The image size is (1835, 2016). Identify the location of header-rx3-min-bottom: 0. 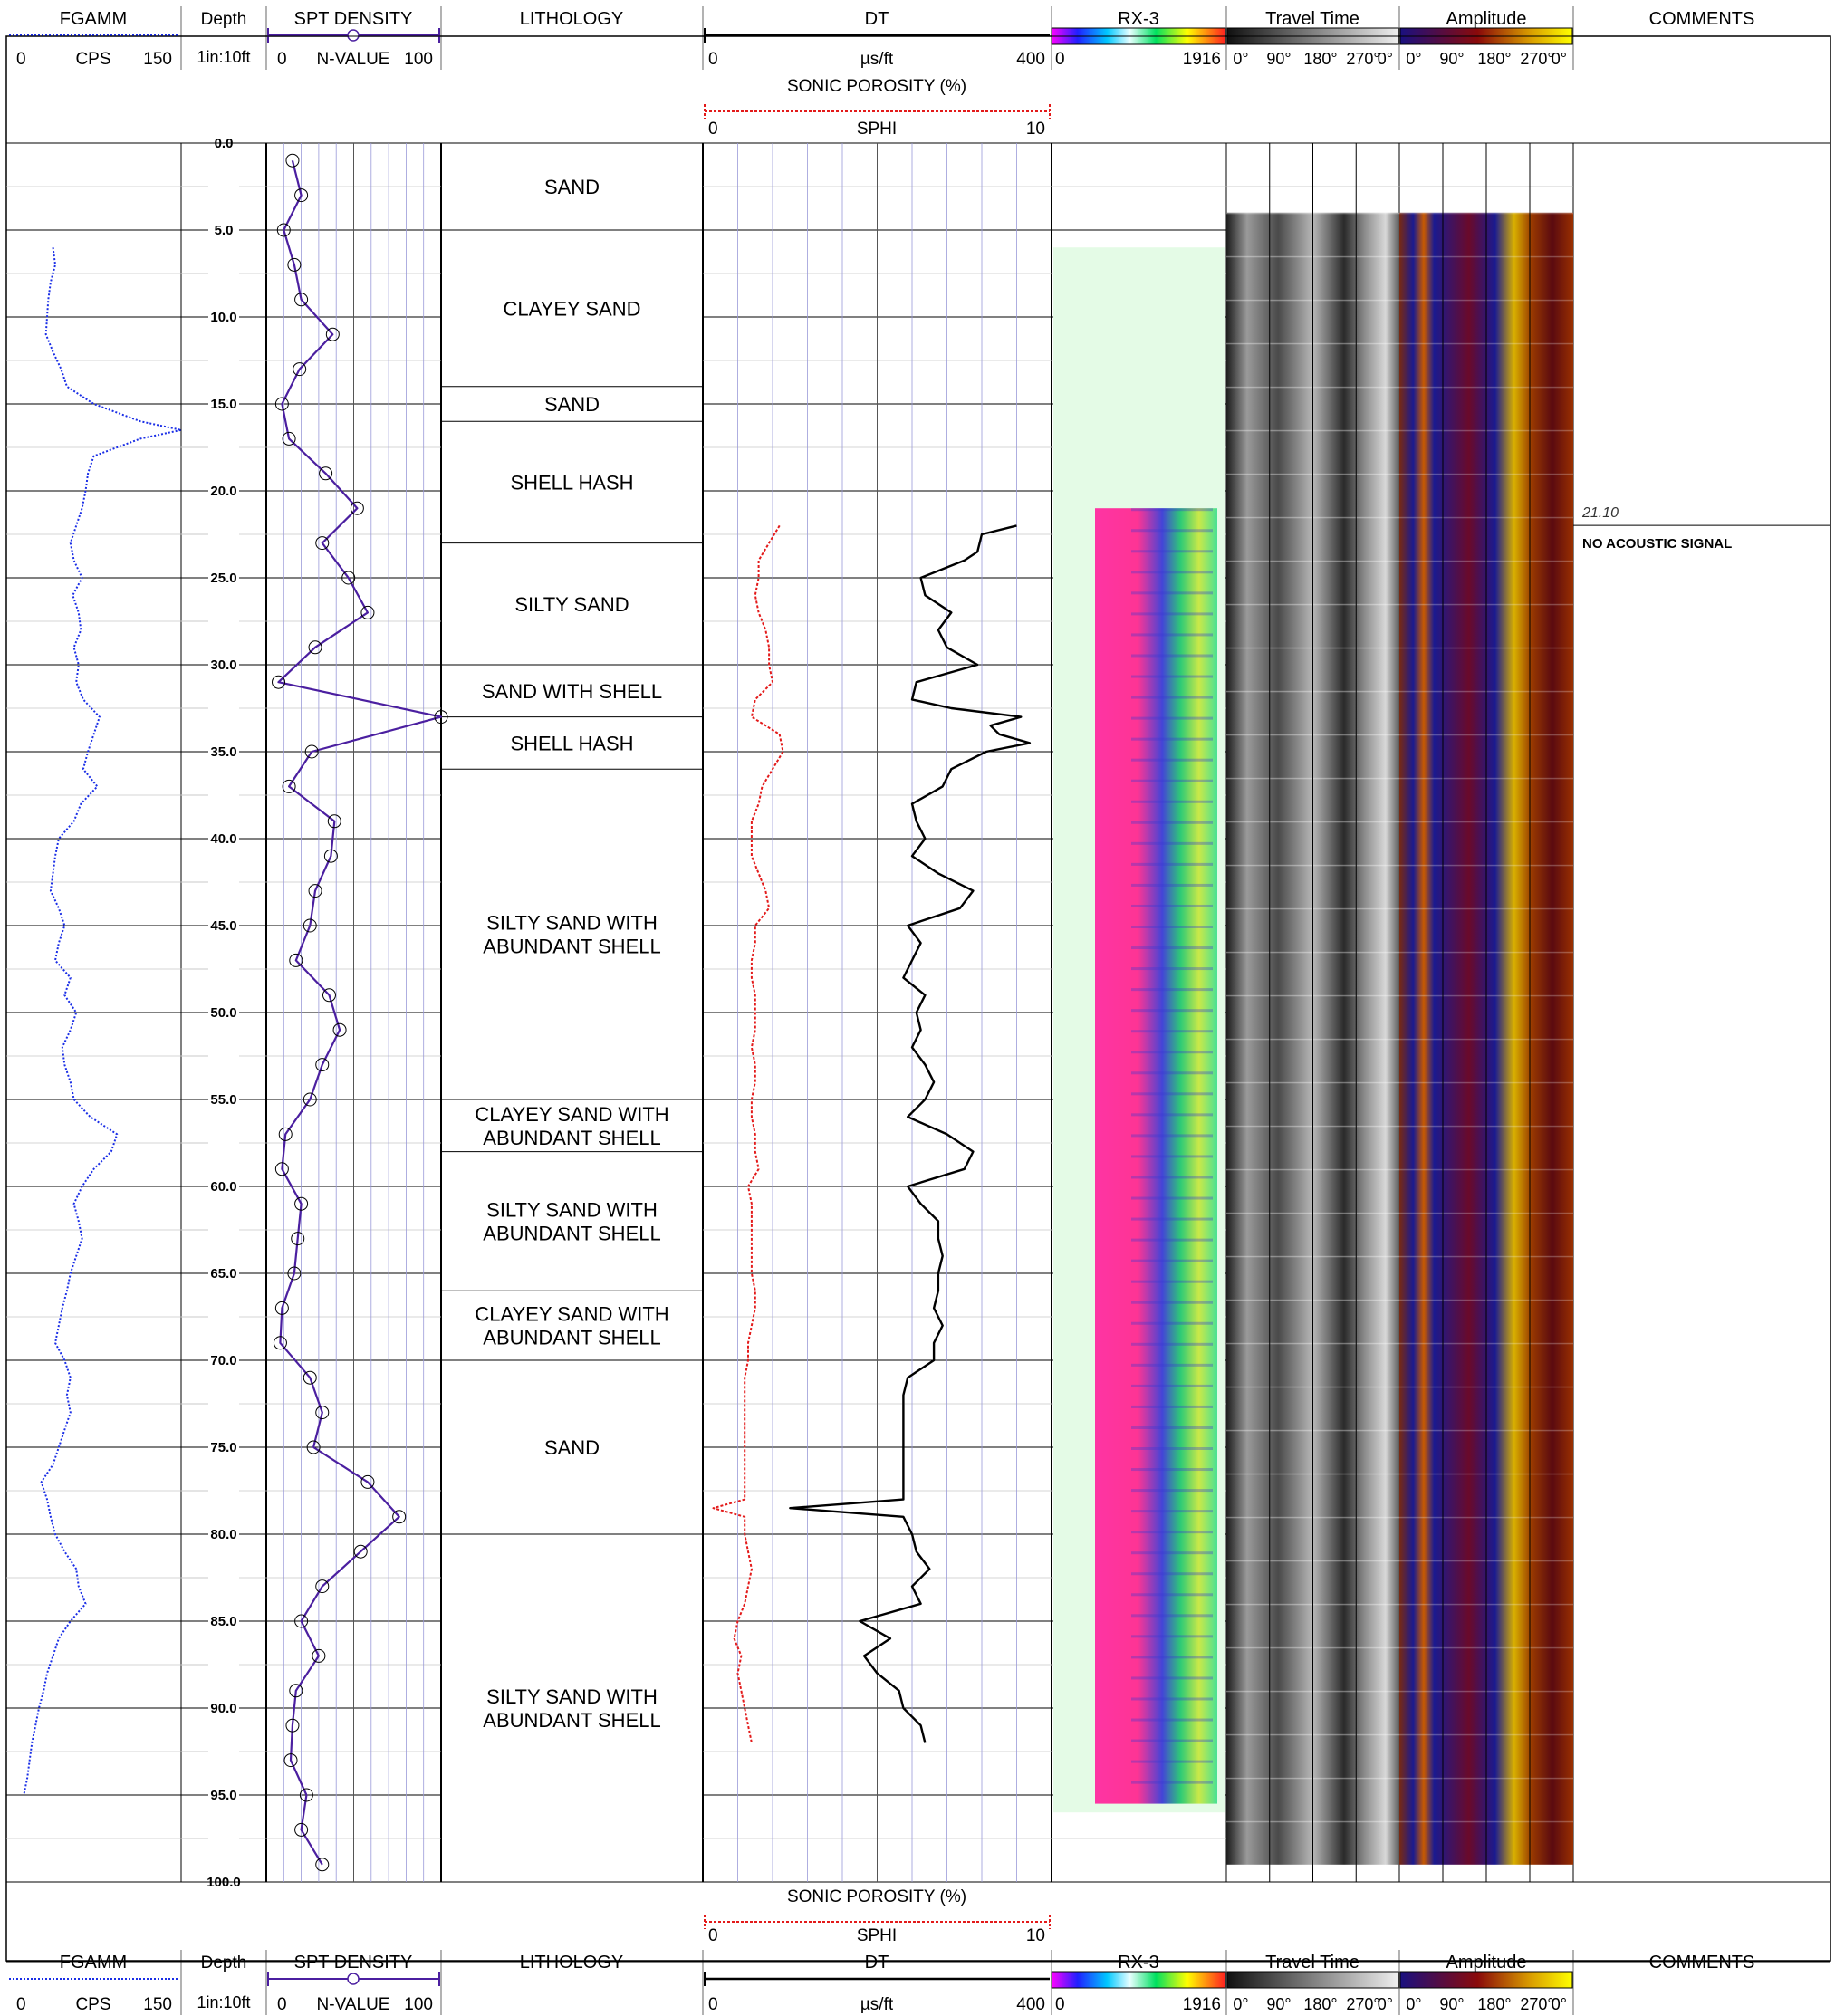
(1060, 2005).